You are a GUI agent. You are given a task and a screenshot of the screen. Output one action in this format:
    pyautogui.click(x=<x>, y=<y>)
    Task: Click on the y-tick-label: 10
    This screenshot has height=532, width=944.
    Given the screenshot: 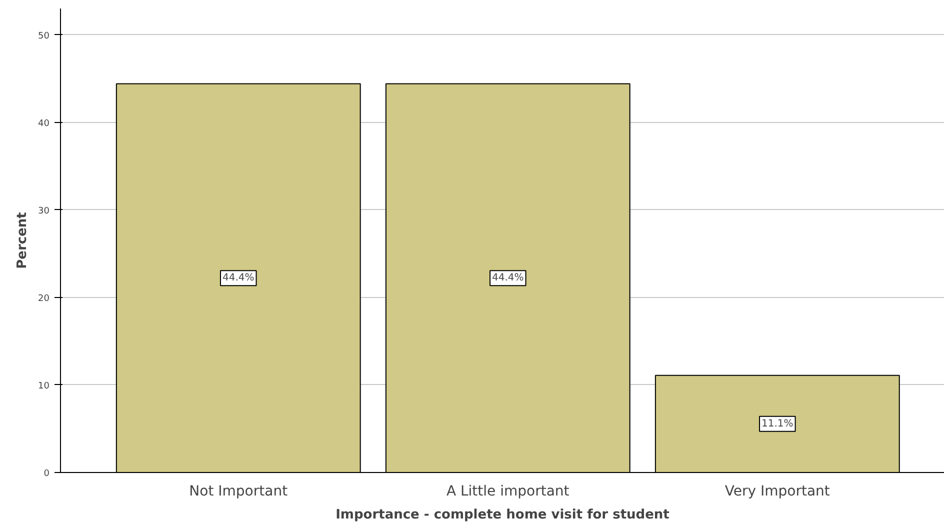 What is the action you would take?
    pyautogui.click(x=44, y=386)
    